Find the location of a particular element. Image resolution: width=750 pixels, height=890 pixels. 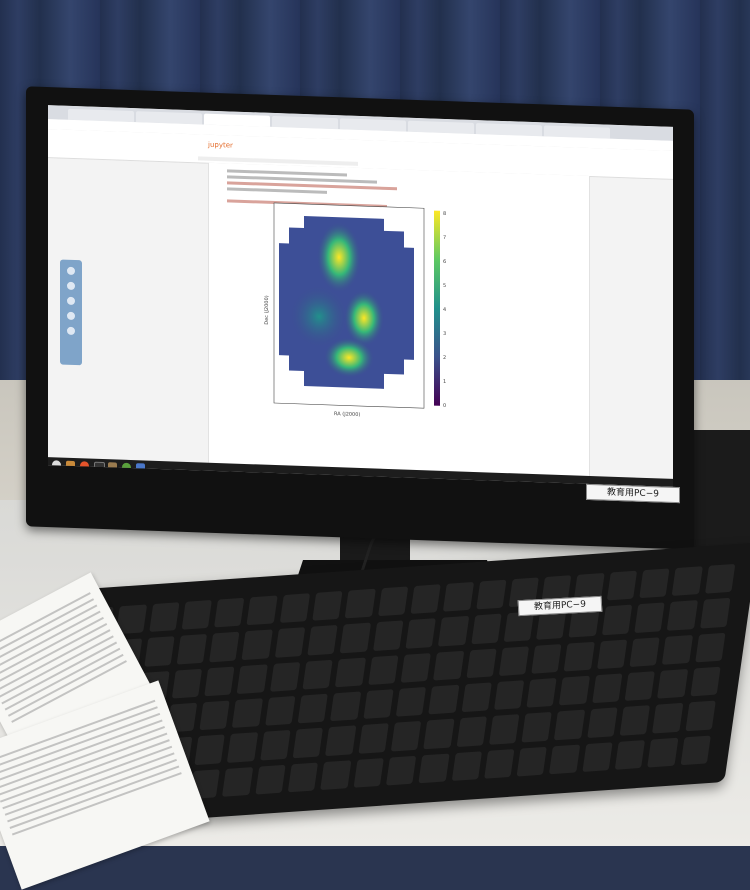

floating-side-widget is located at coordinates (71, 312).